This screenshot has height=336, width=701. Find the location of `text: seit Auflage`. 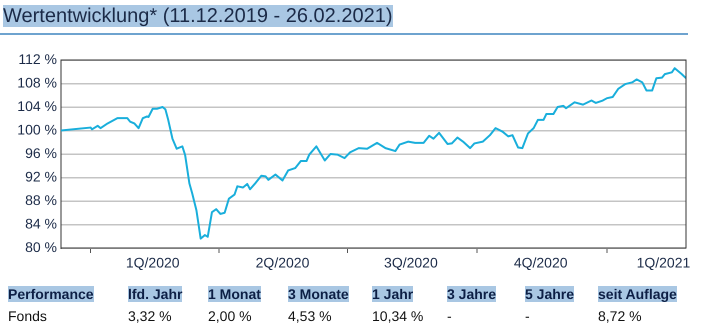

text: seit Auflage is located at coordinates (637, 294).